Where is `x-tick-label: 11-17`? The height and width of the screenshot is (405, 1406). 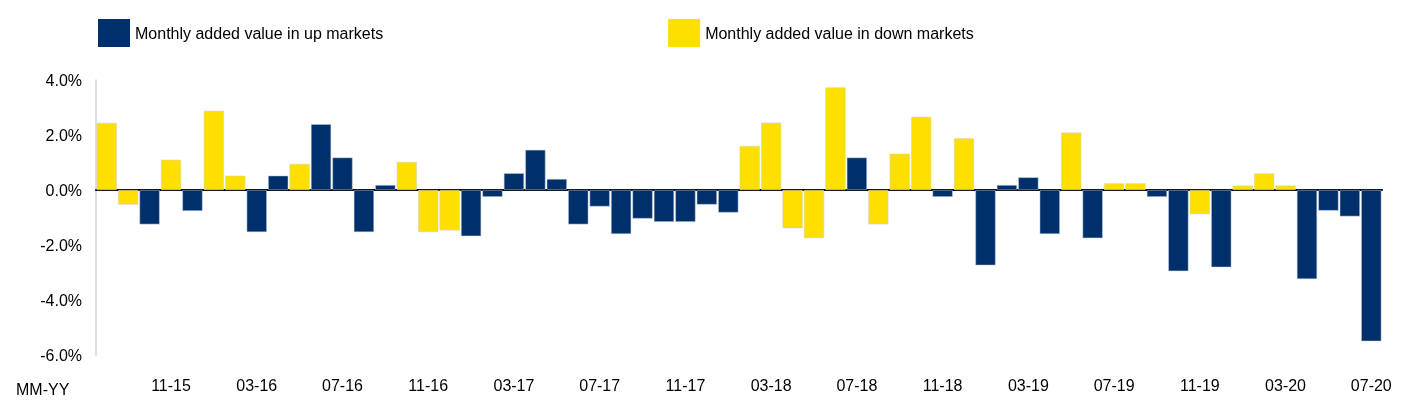 x-tick-label: 11-17 is located at coordinates (685, 385).